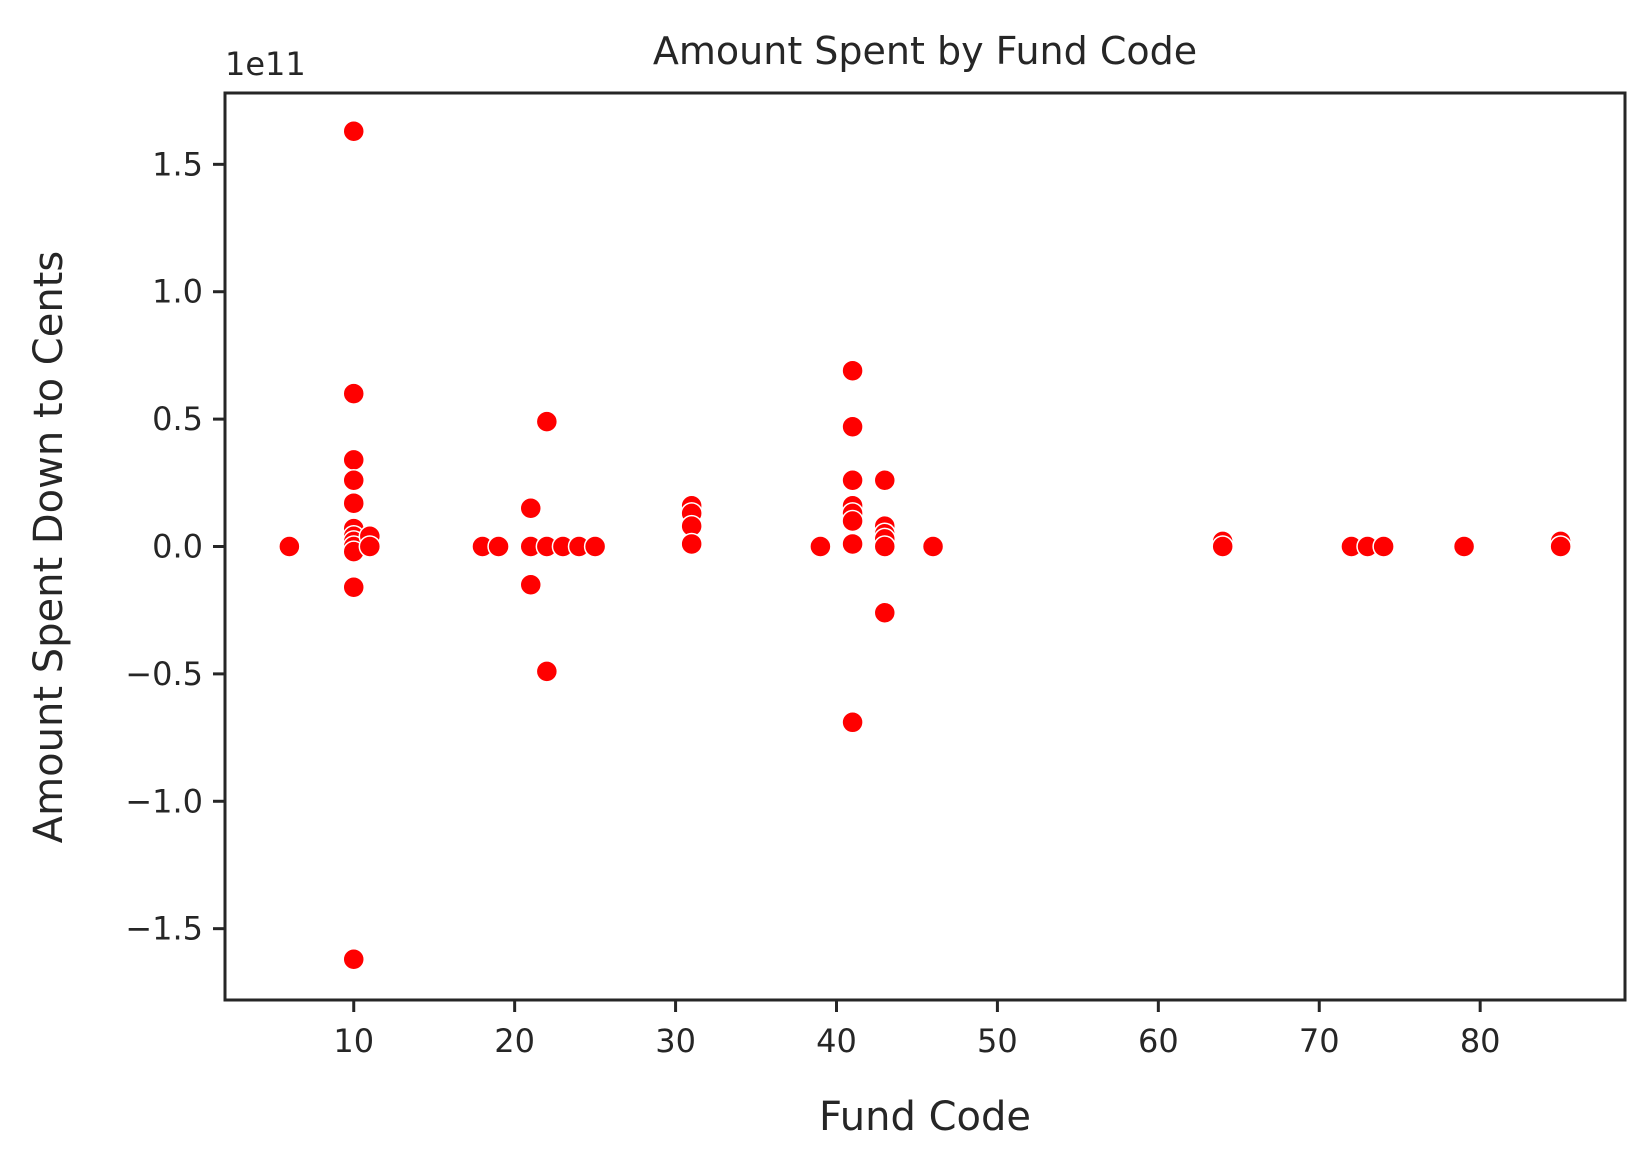 The width and height of the screenshot is (1648, 1170). Describe the element at coordinates (177, 292) in the screenshot. I see `y-tick-label: 1.0` at that location.